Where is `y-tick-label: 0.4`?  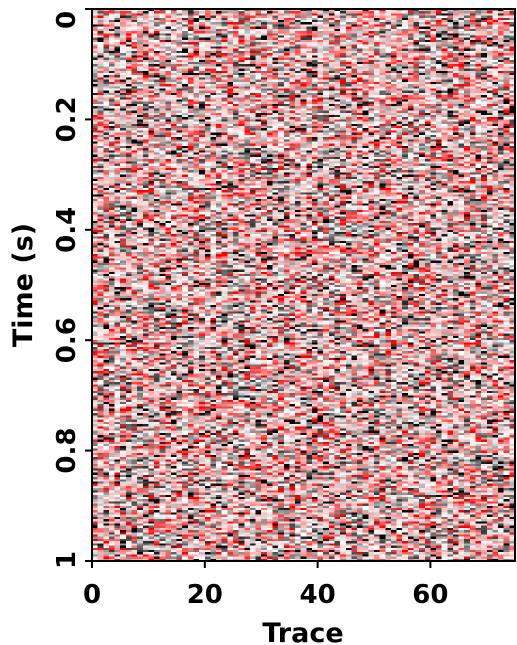 y-tick-label: 0.4 is located at coordinates (67, 230).